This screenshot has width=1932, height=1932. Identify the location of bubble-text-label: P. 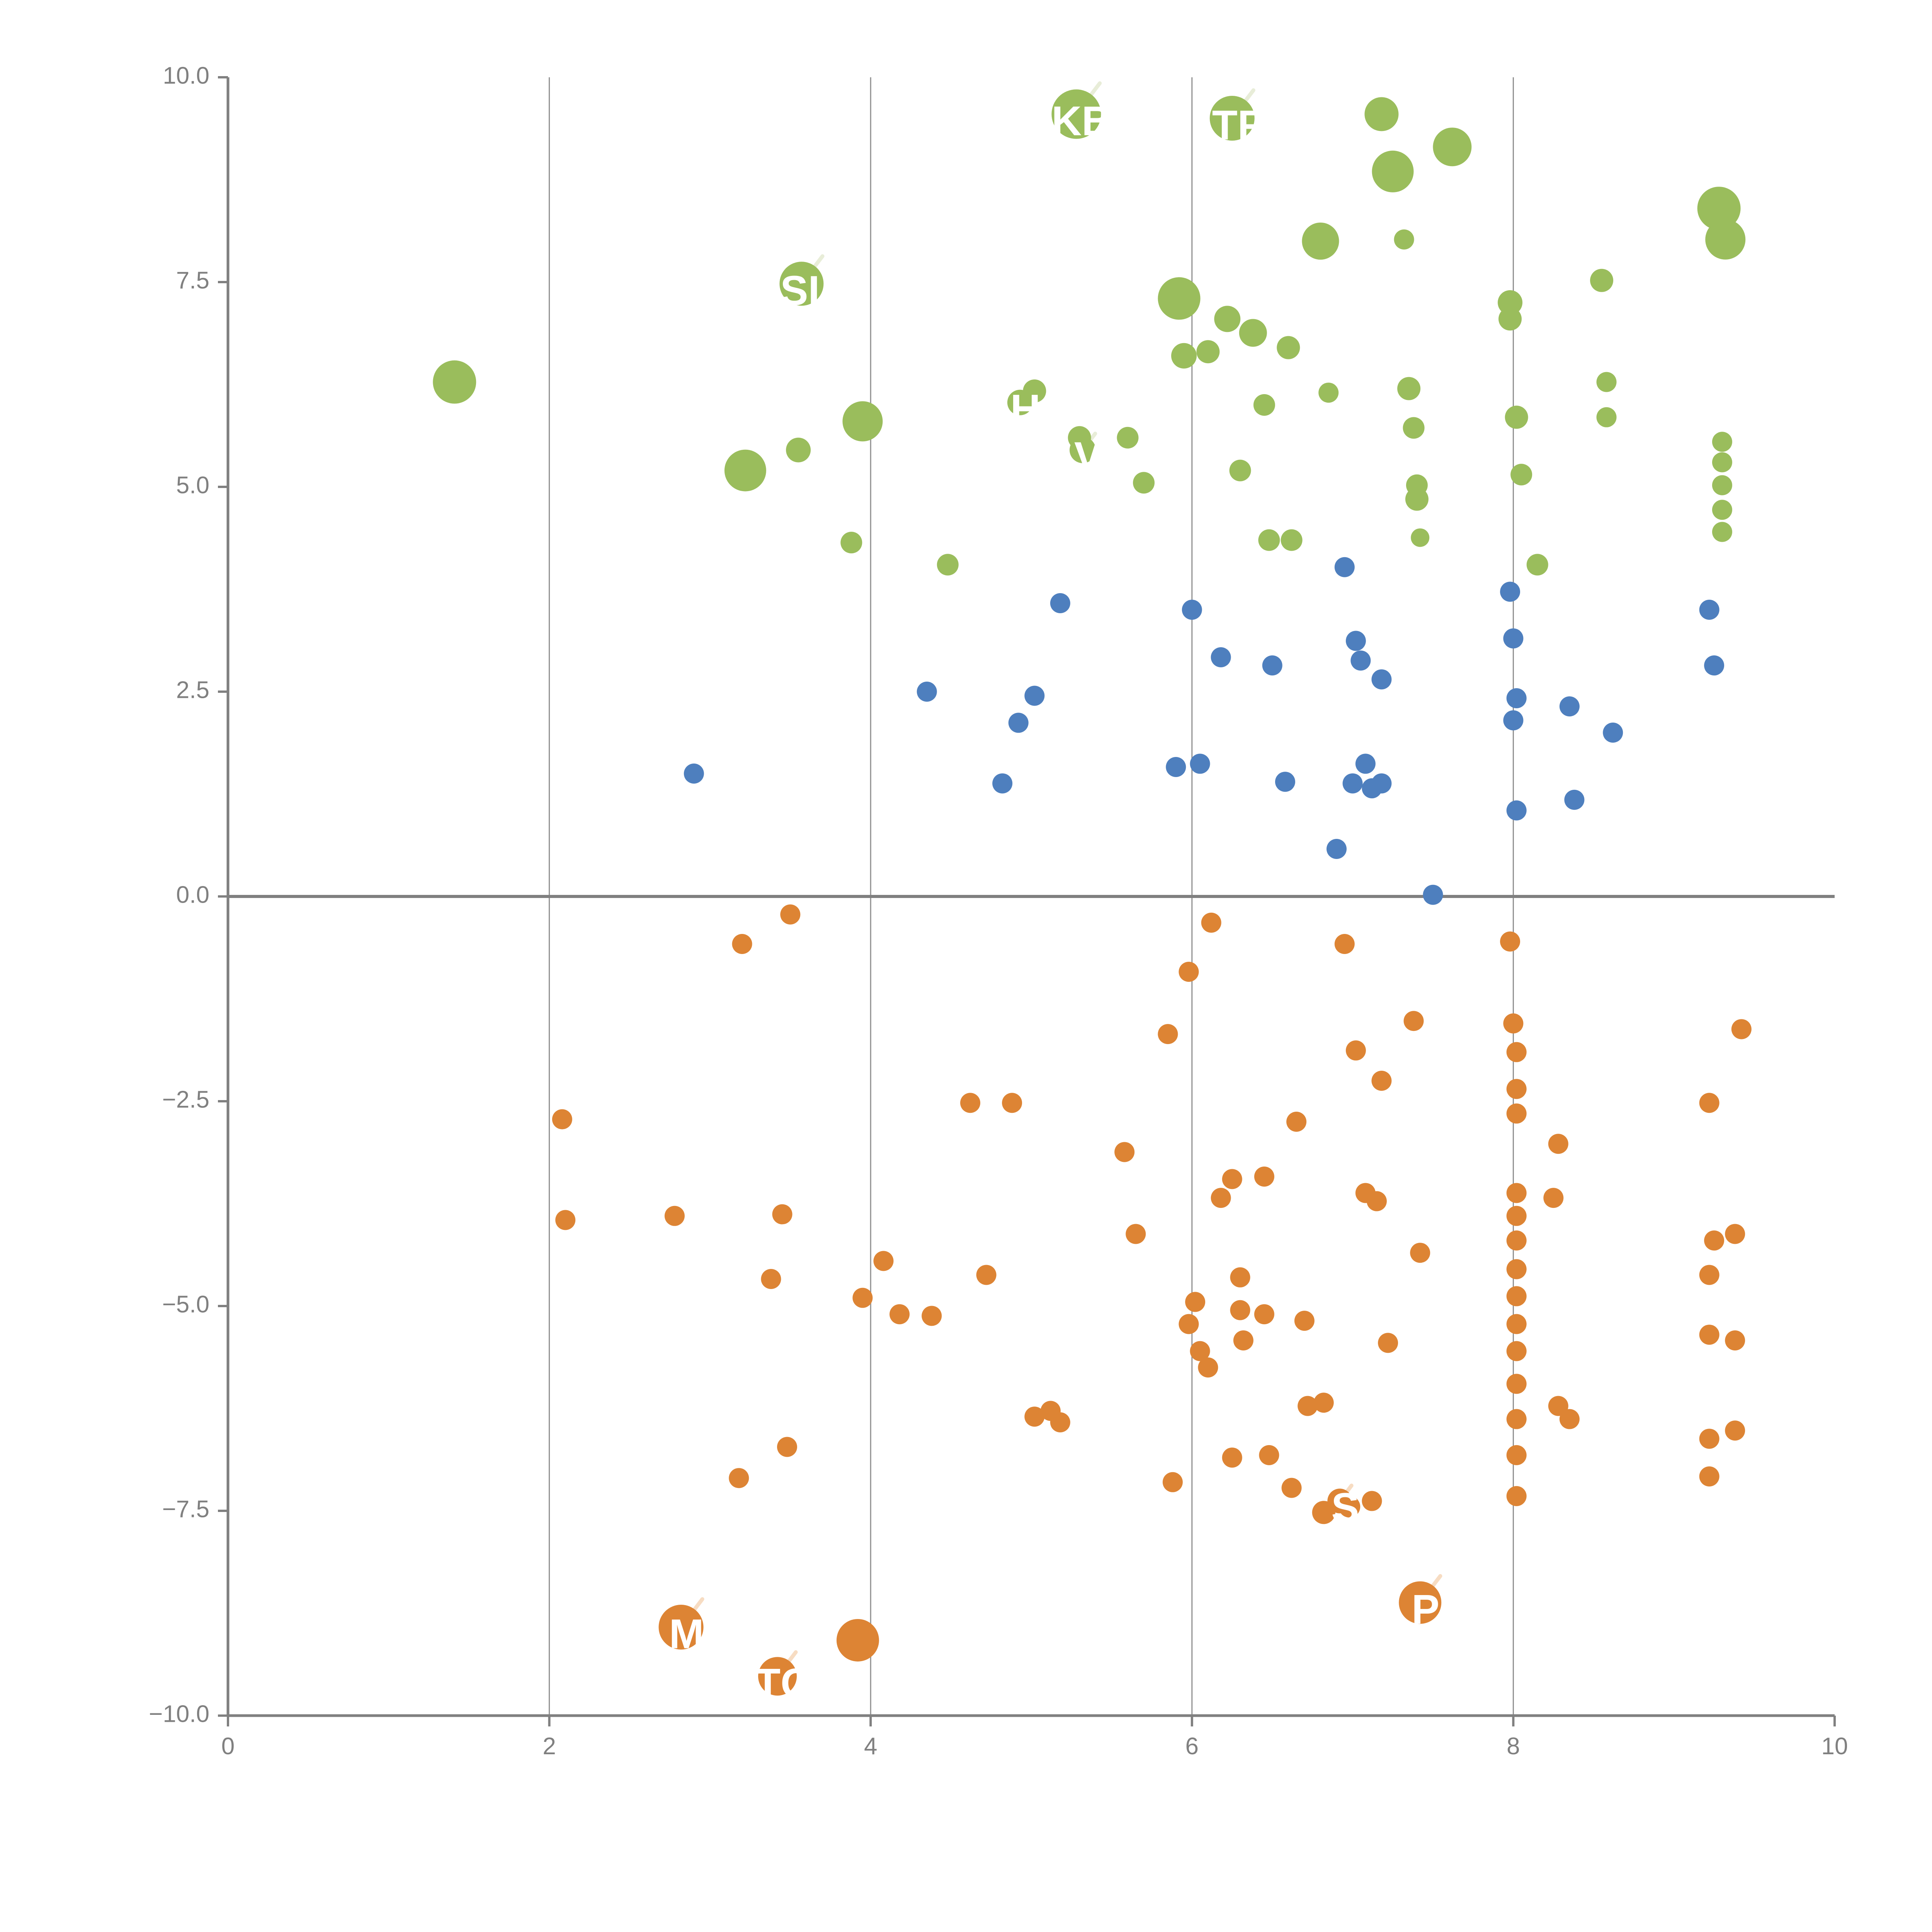
(1426, 1610).